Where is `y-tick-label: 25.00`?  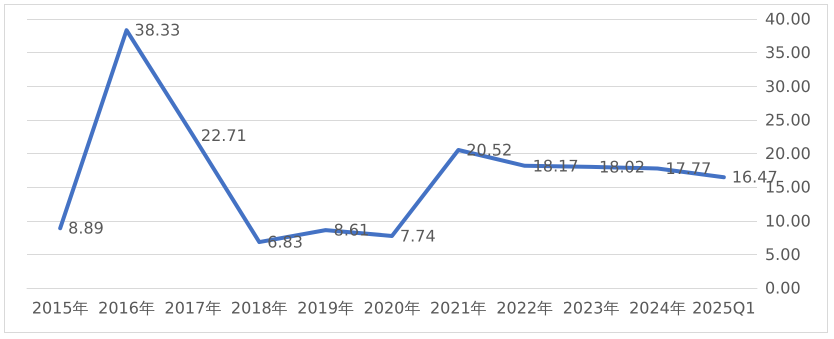 y-tick-label: 25.00 is located at coordinates (788, 120).